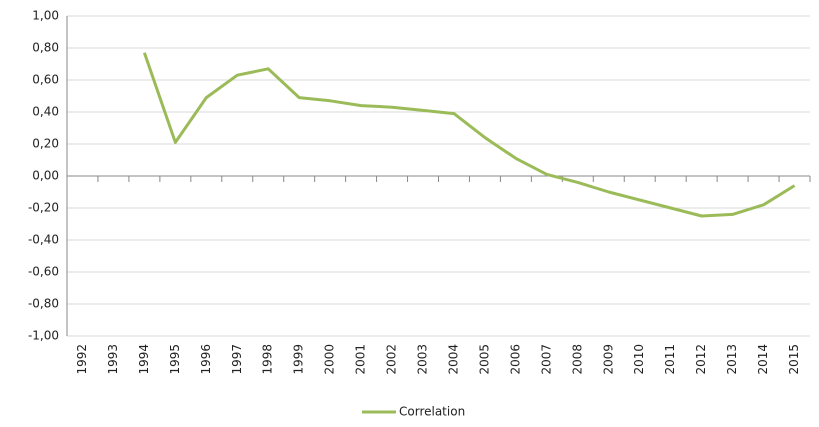 The height and width of the screenshot is (427, 819). What do you see at coordinates (175, 359) in the screenshot?
I see `x-tick-label: 1995` at bounding box center [175, 359].